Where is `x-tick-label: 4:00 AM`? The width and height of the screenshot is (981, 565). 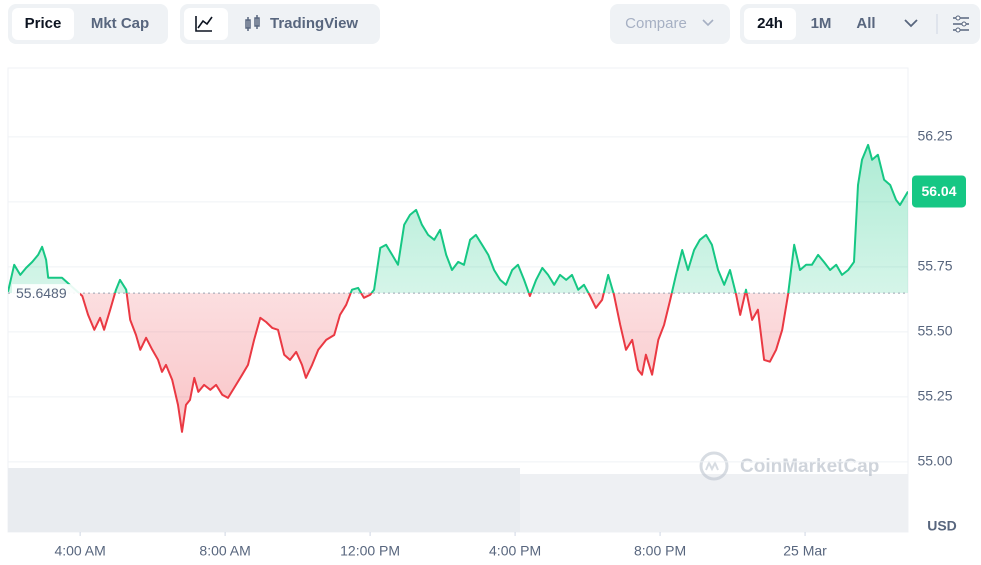
x-tick-label: 4:00 AM is located at coordinates (79, 551).